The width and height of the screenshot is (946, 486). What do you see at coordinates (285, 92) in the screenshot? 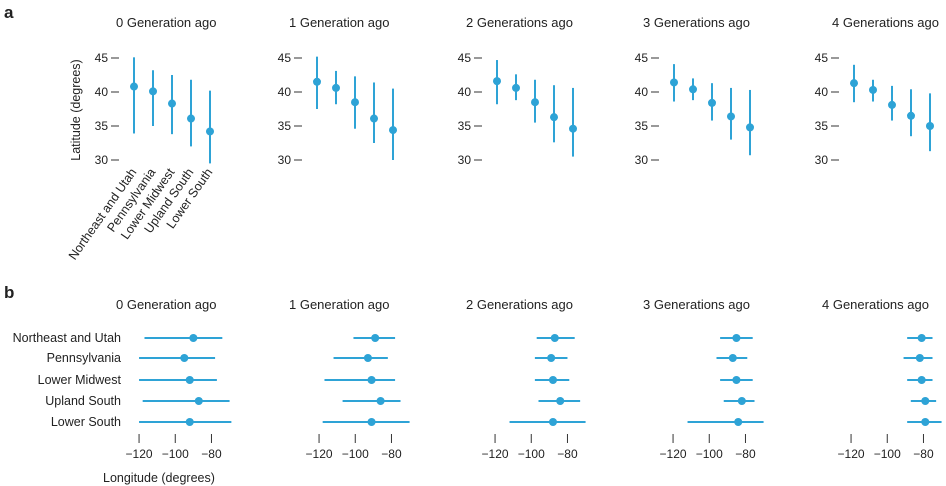
I see `panel-a-ytick-label-1: 40` at bounding box center [285, 92].